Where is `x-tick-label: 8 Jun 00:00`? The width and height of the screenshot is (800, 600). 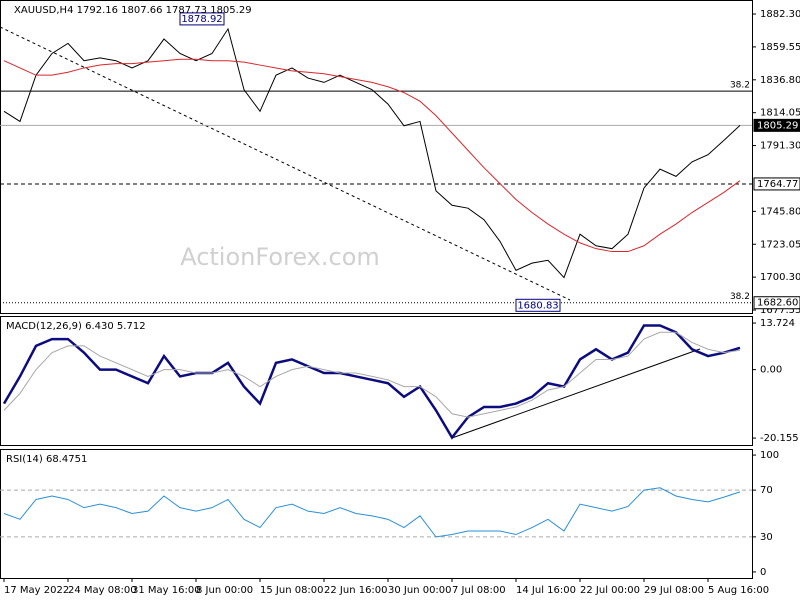
x-tick-label: 8 Jun 00:00 is located at coordinates (224, 590).